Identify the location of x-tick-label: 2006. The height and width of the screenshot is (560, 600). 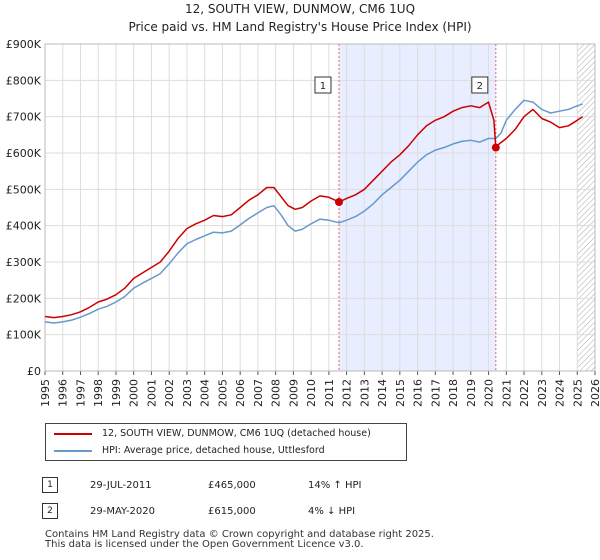
(240, 393).